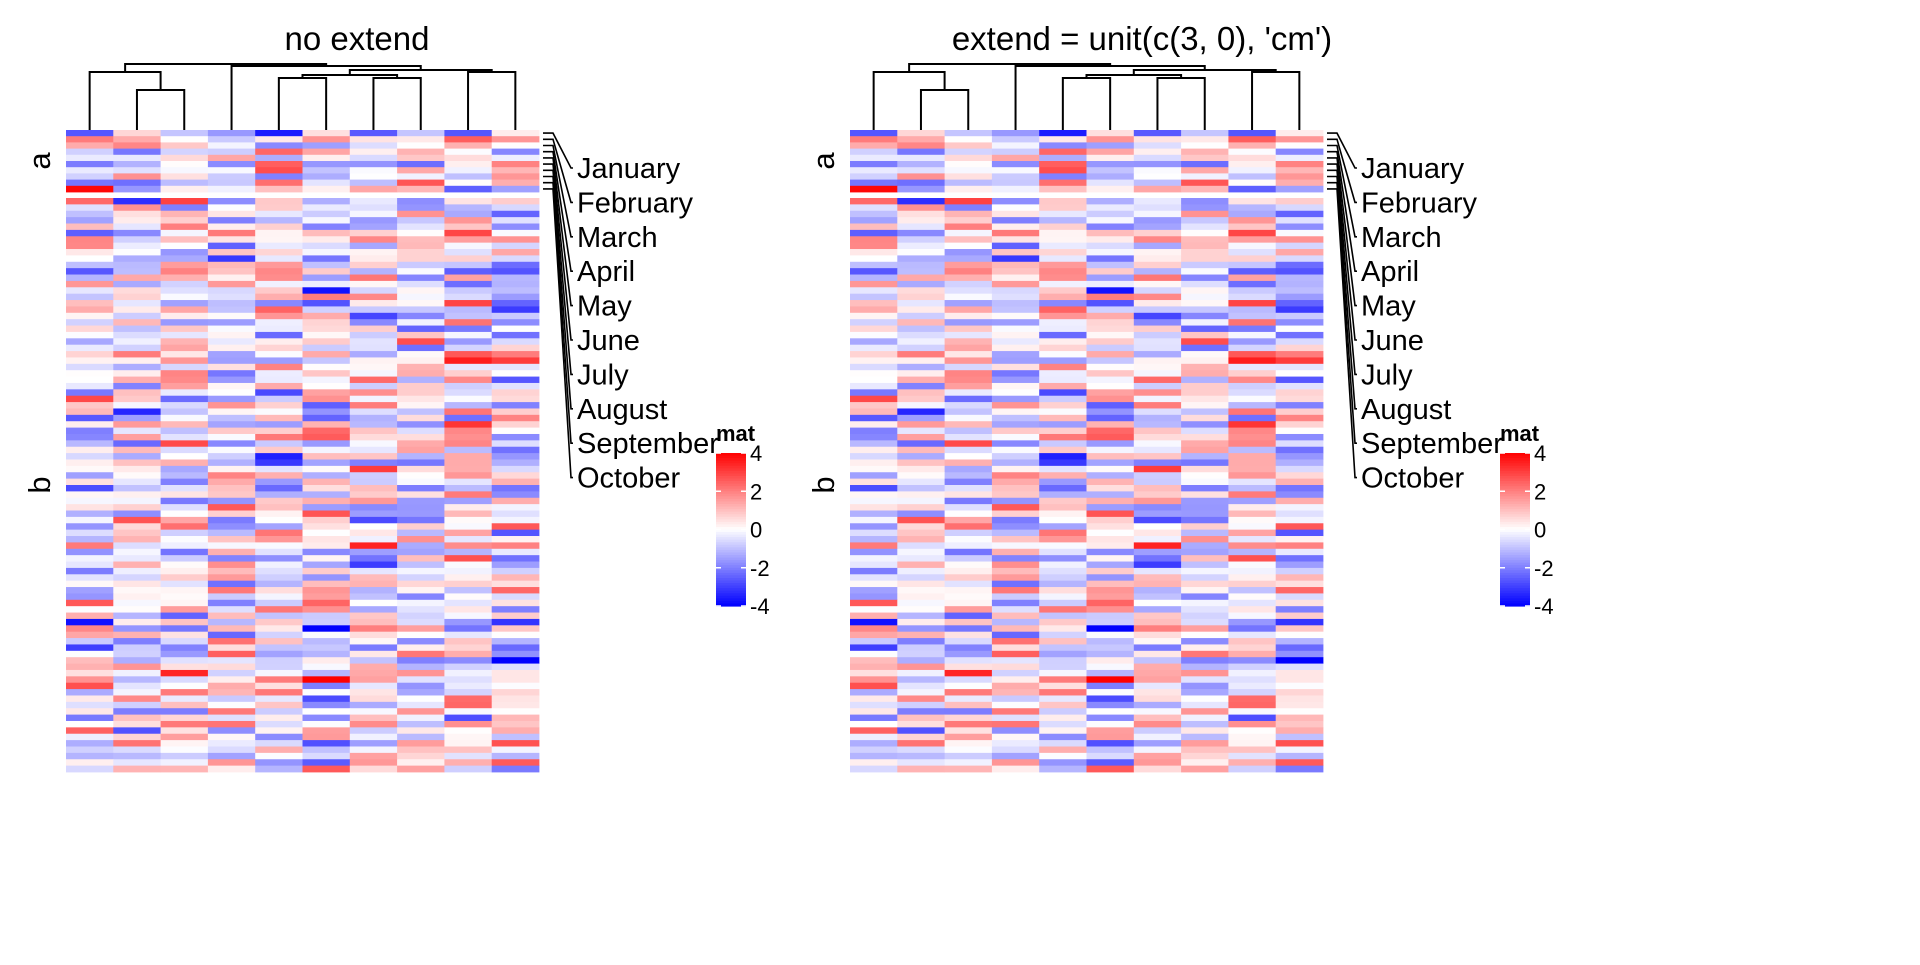 The height and width of the screenshot is (965, 1920). Describe the element at coordinates (648, 444) in the screenshot. I see `row-label-september: September` at that location.